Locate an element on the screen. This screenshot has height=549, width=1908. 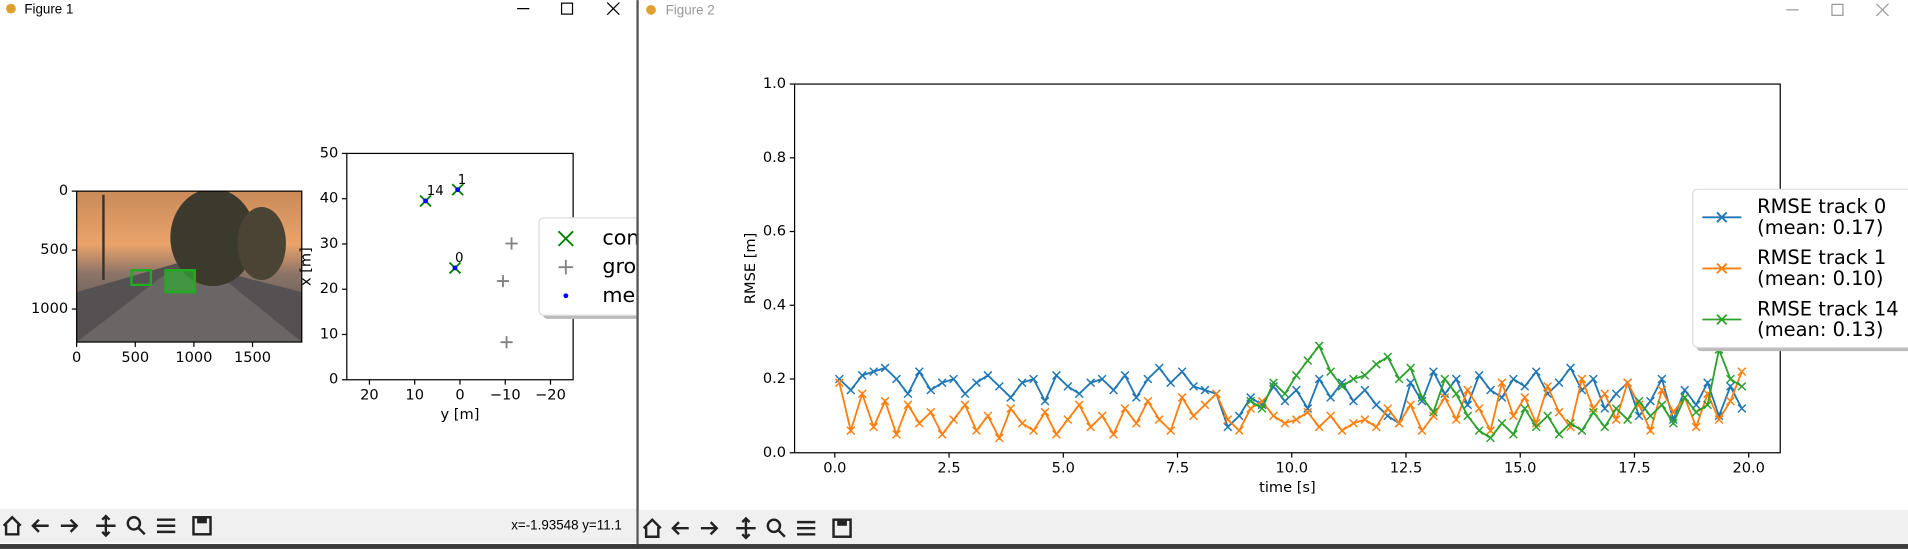
window-title: Figure 1 is located at coordinates (48, 8).